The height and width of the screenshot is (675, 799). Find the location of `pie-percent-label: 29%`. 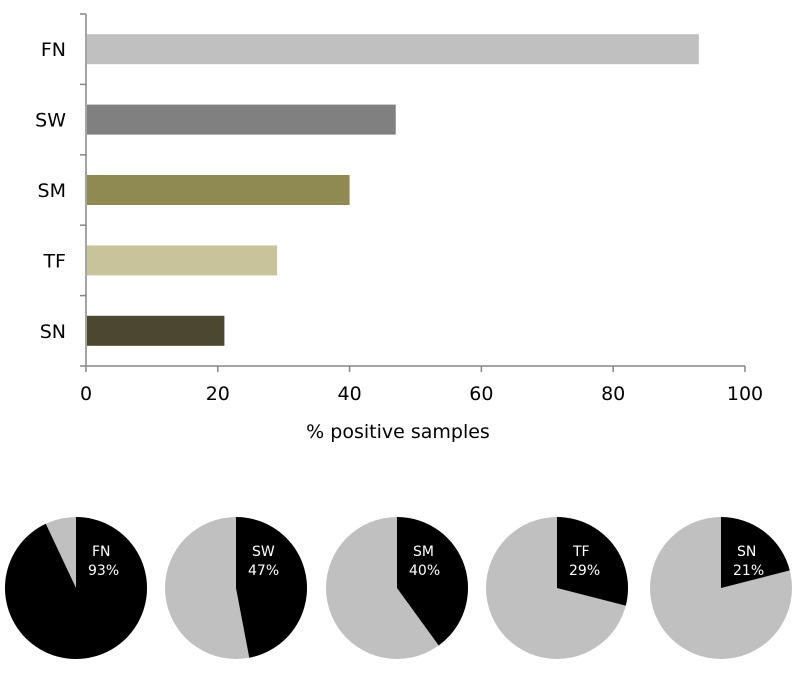

pie-percent-label: 29% is located at coordinates (584, 571).